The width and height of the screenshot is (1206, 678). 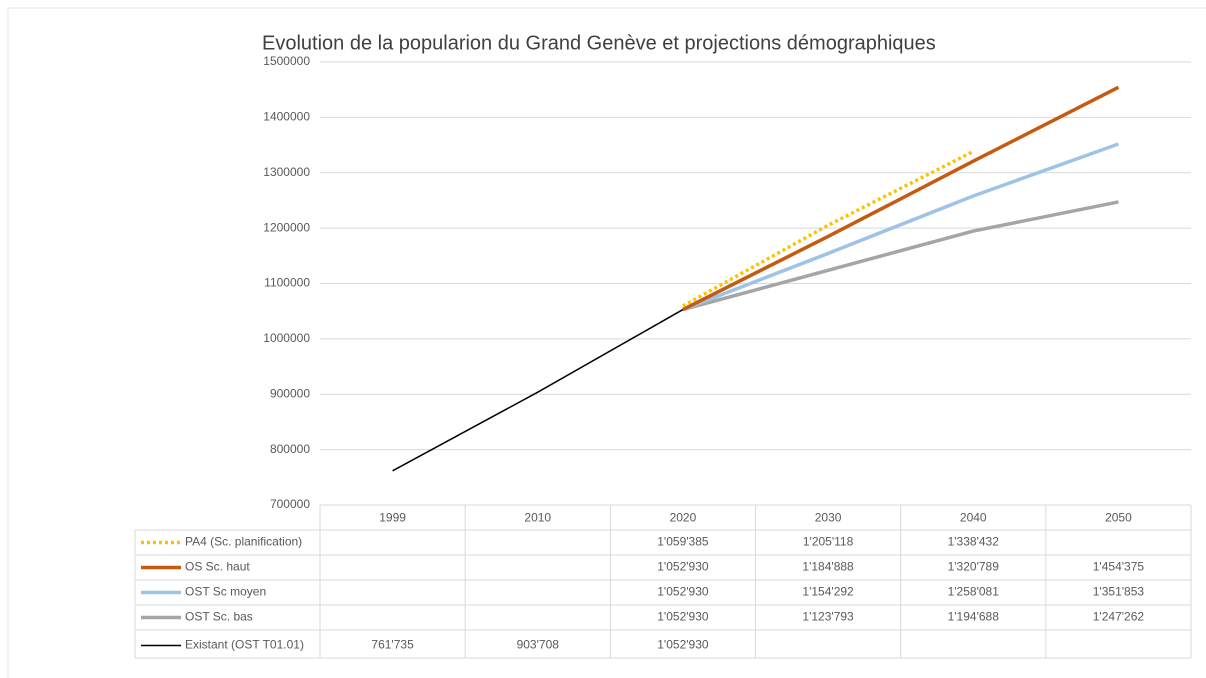 I want to click on y-tick-label: 1300000, so click(x=286, y=172).